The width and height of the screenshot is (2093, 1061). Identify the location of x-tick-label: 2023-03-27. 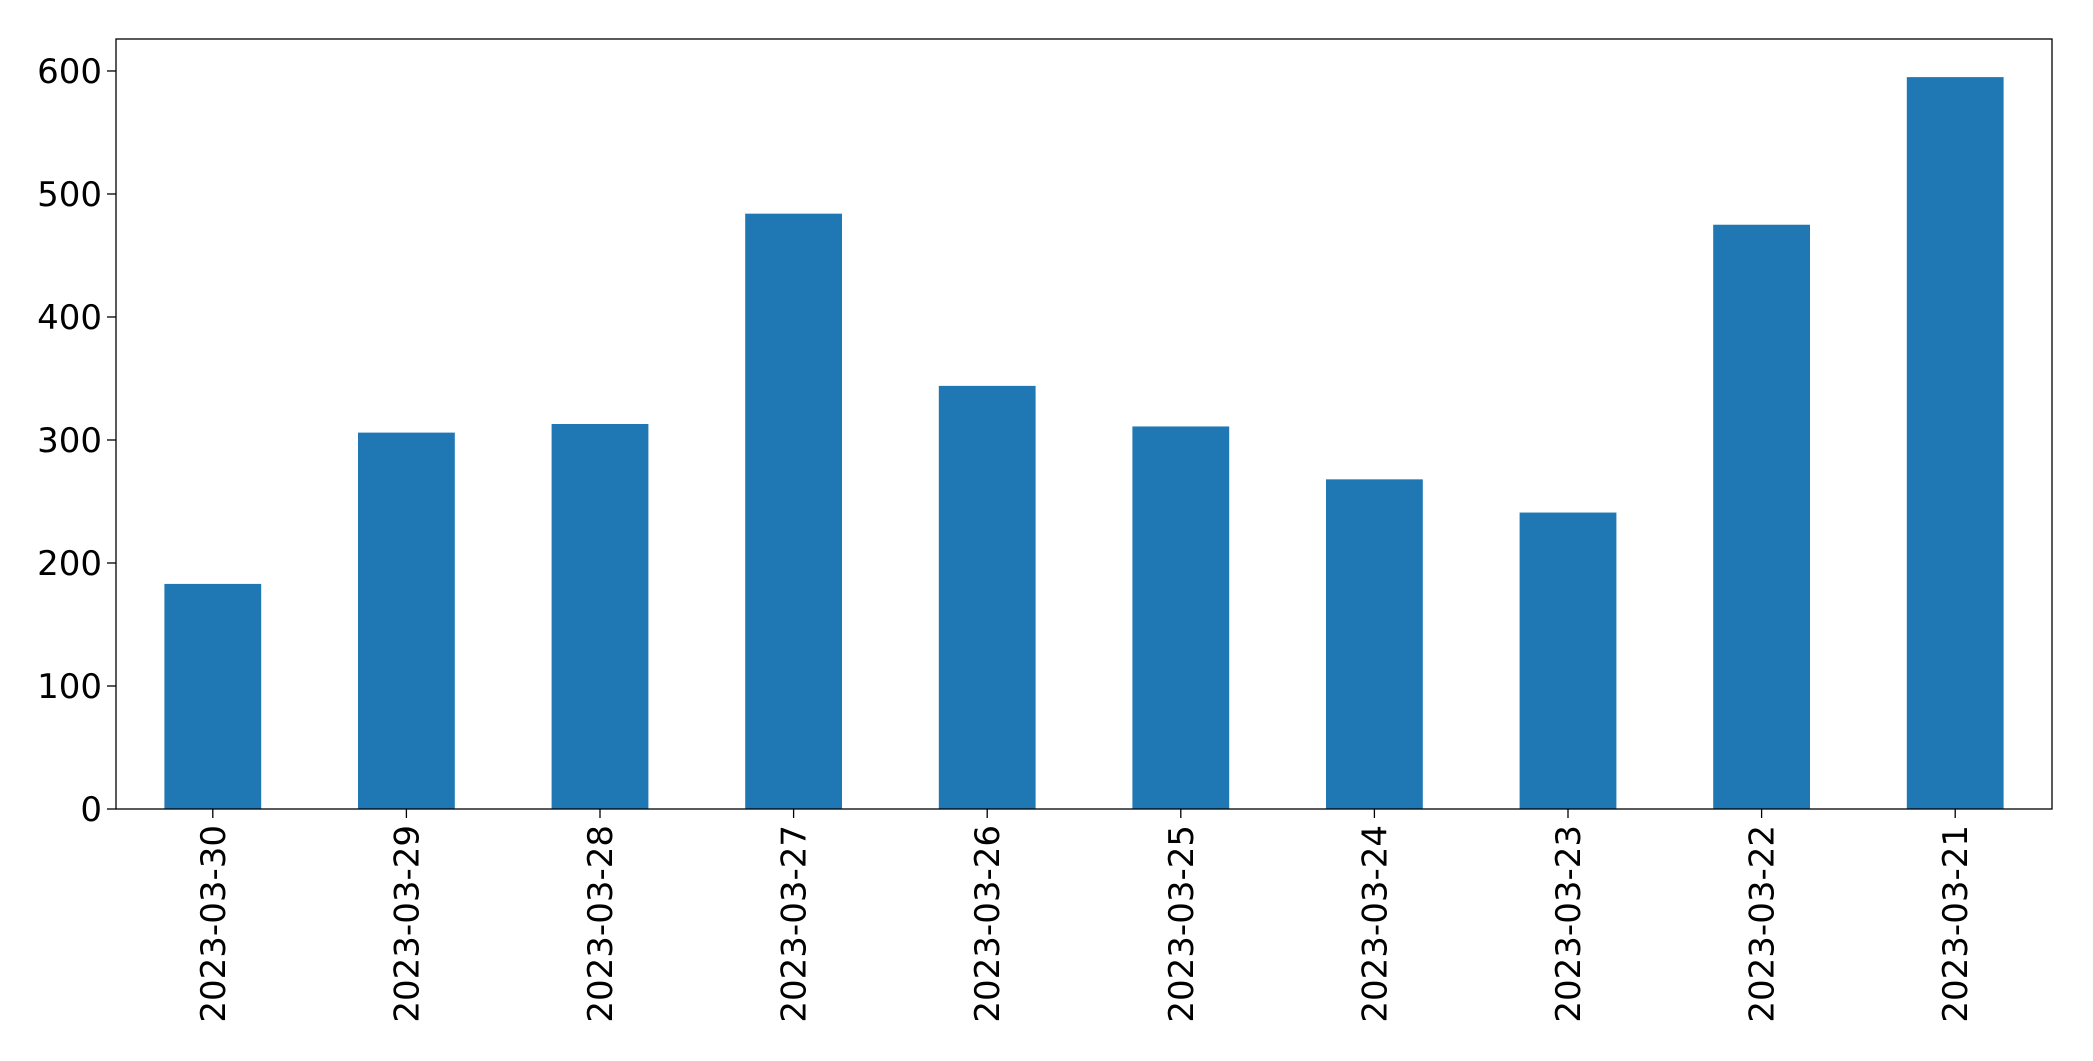
(795, 924).